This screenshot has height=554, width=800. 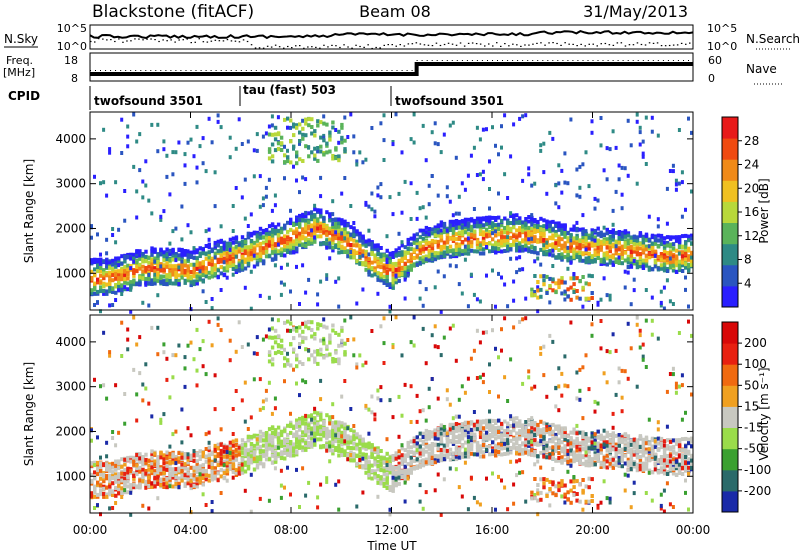 I want to click on freq-panel: Freq. [MHz] 18 8 60 0 Nave, so click(x=393, y=68).